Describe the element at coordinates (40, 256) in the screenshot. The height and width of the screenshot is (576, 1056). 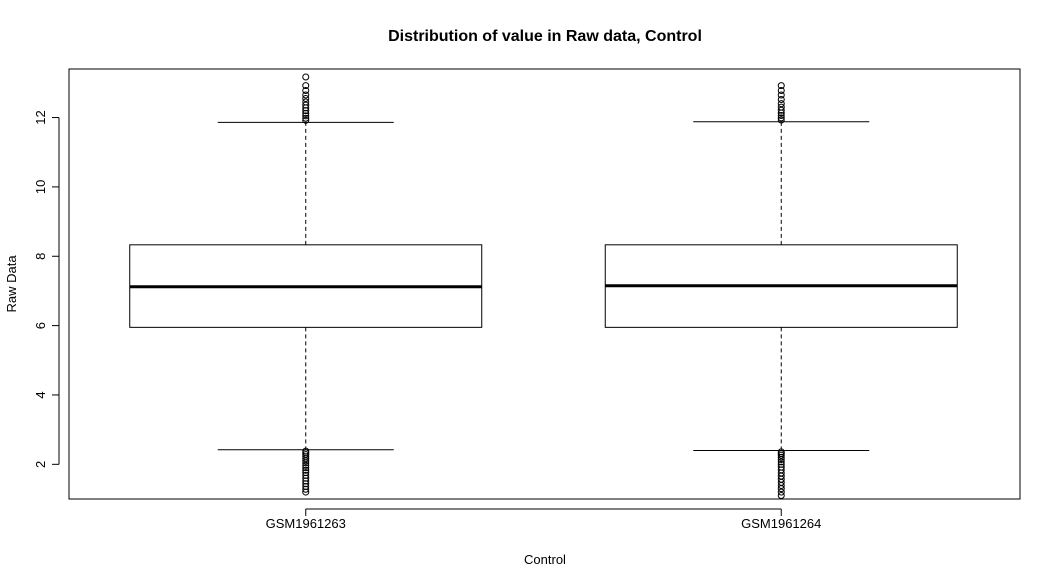
I see `y-tick-label: 8` at that location.